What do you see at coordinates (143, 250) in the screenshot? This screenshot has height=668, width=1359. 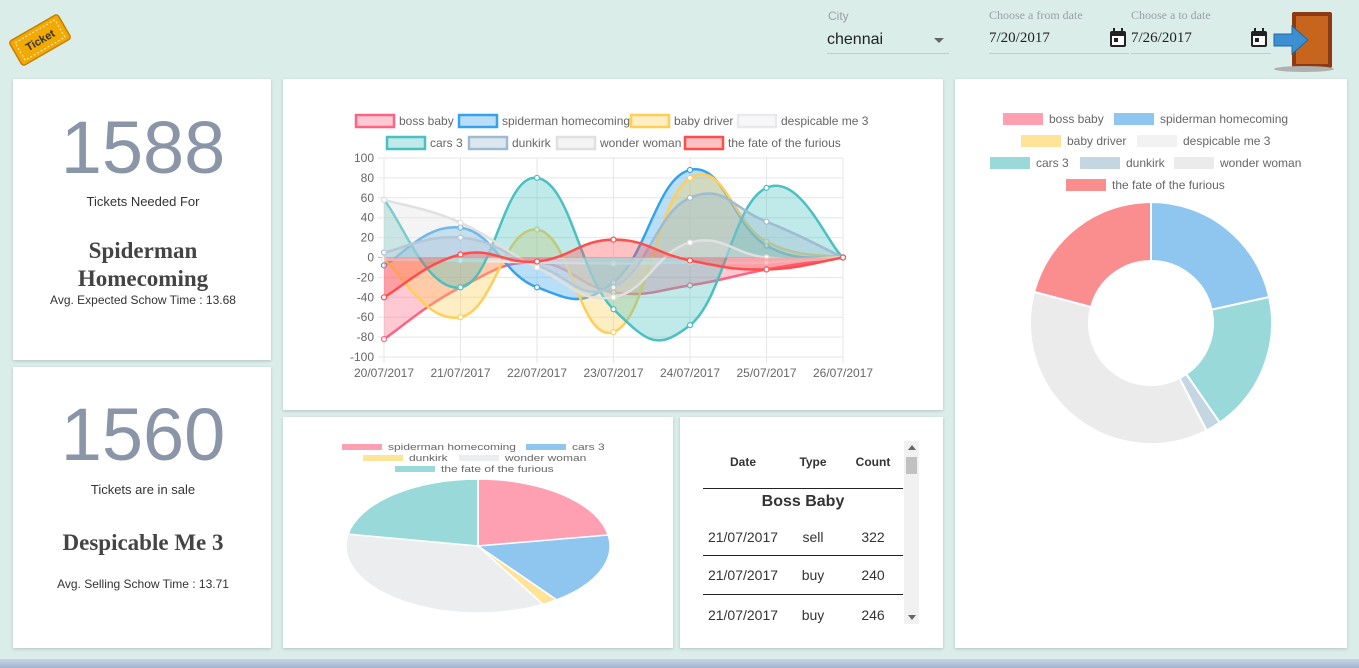 I see `needed-movie-line1: Spiderman` at bounding box center [143, 250].